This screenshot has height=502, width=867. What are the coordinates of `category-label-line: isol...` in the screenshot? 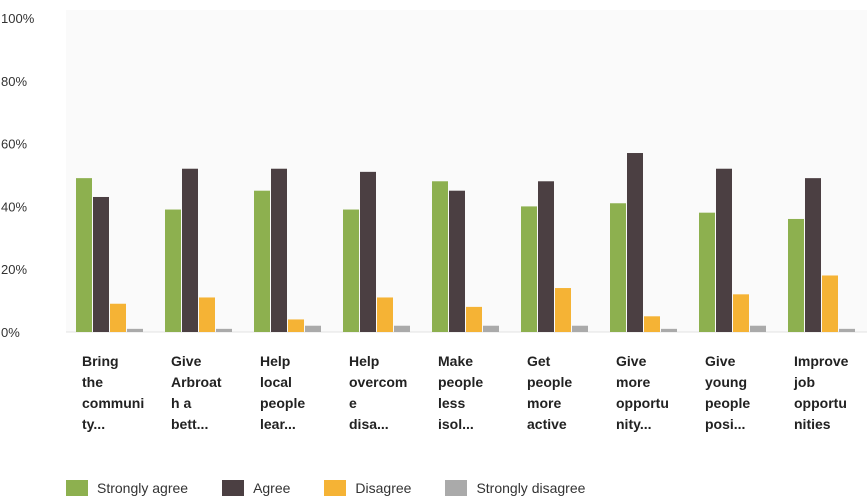 It's located at (456, 424).